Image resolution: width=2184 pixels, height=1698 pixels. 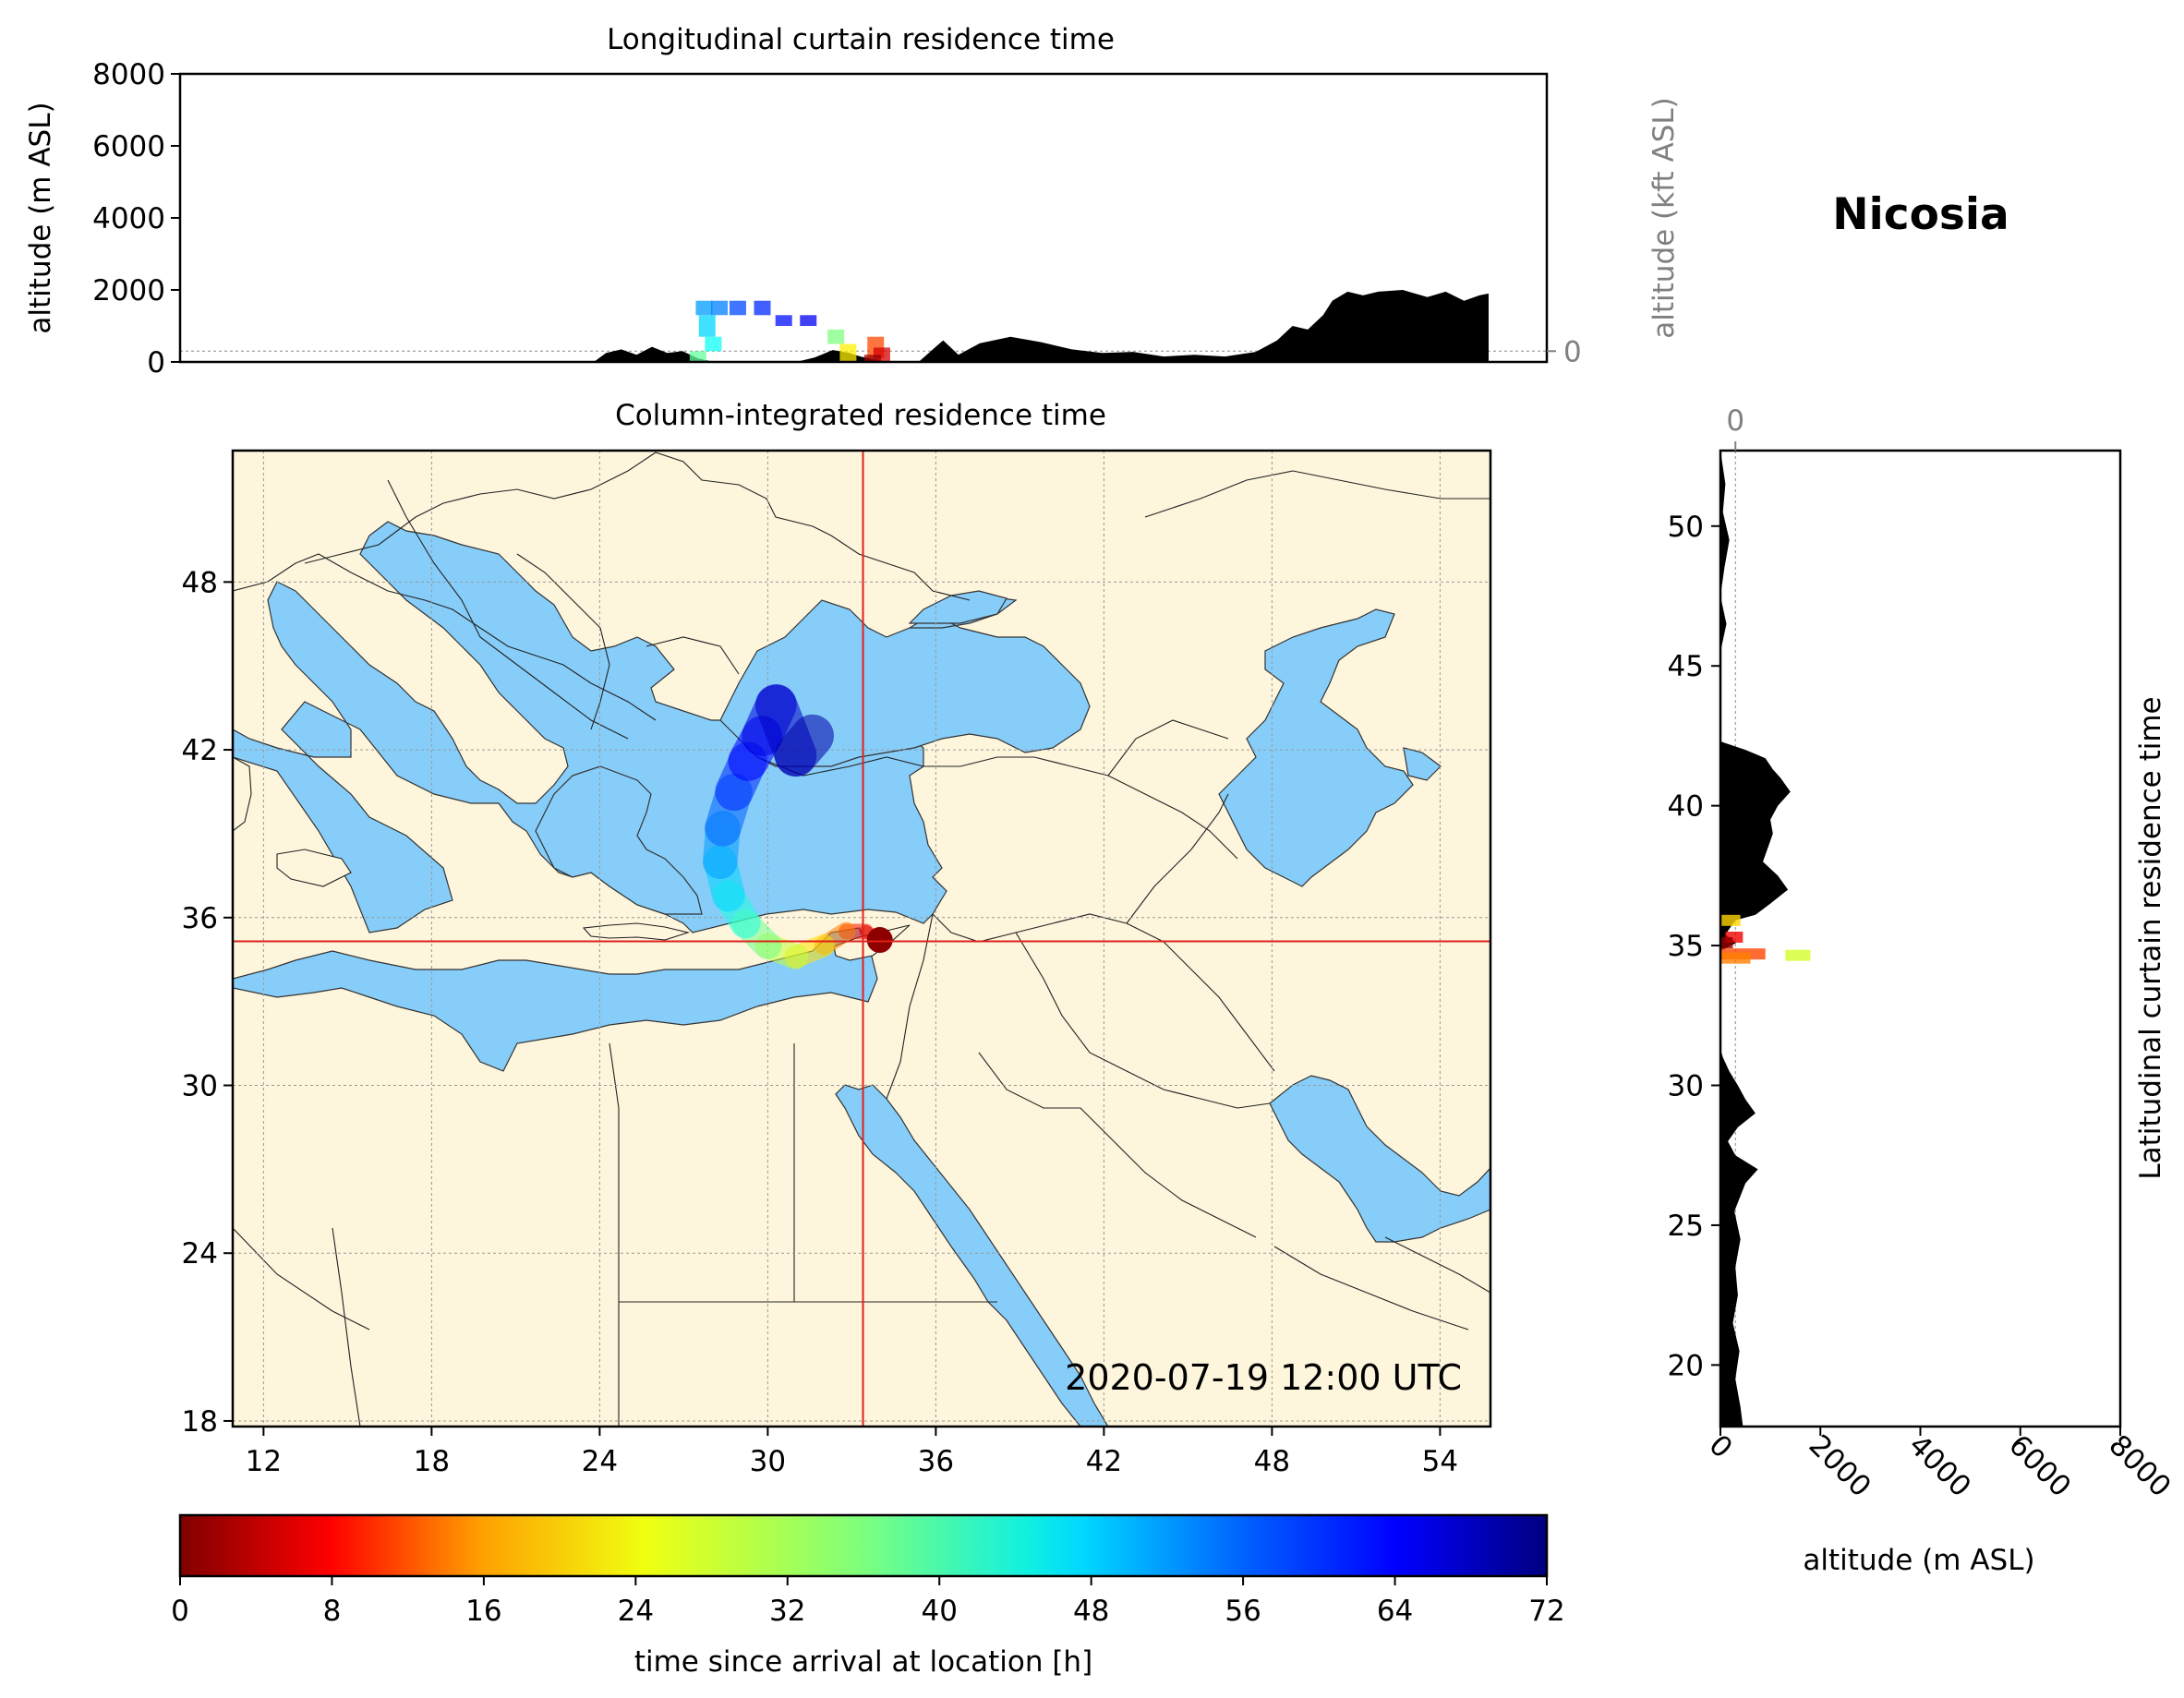 I want to click on colorbar-tick-label: 48, so click(x=1091, y=1611).